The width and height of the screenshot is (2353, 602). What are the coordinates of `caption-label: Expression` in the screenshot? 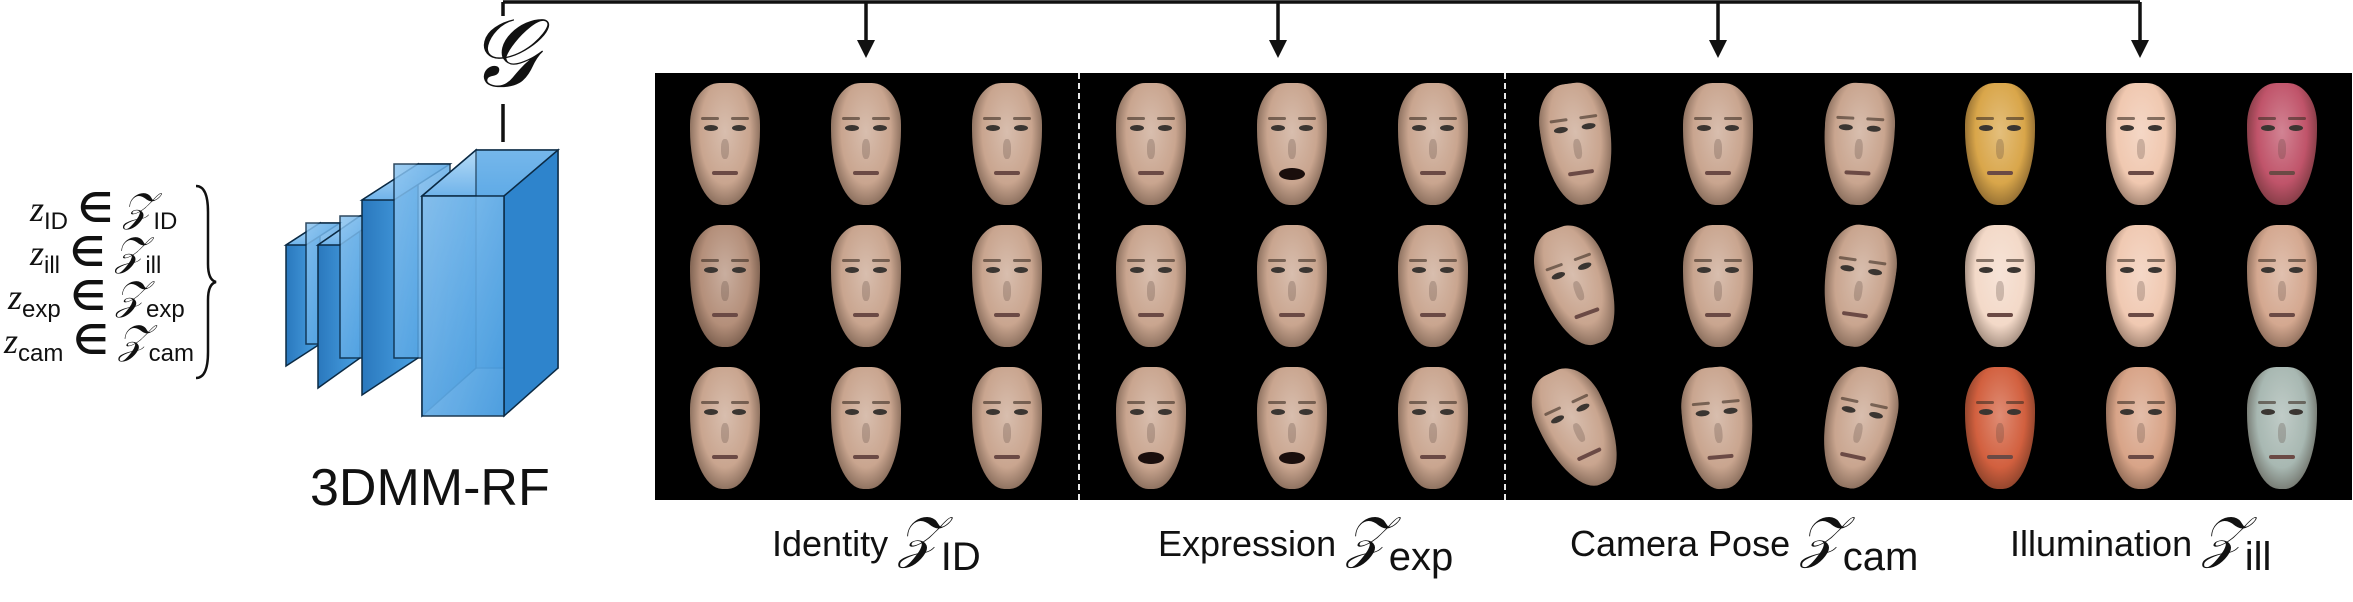 It's located at (1247, 543).